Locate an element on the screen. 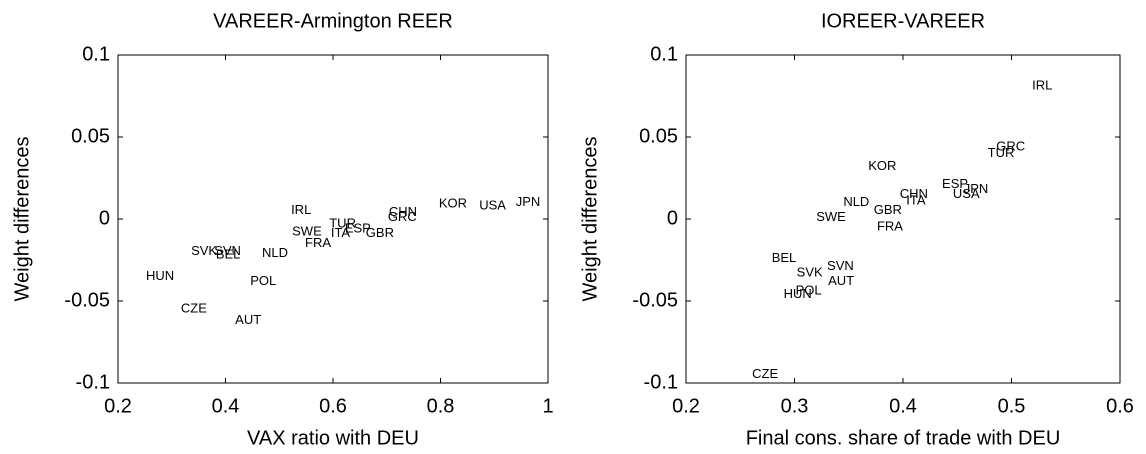 The height and width of the screenshot is (454, 1146). chart-title: VAREER-Armington REER is located at coordinates (333, 21).